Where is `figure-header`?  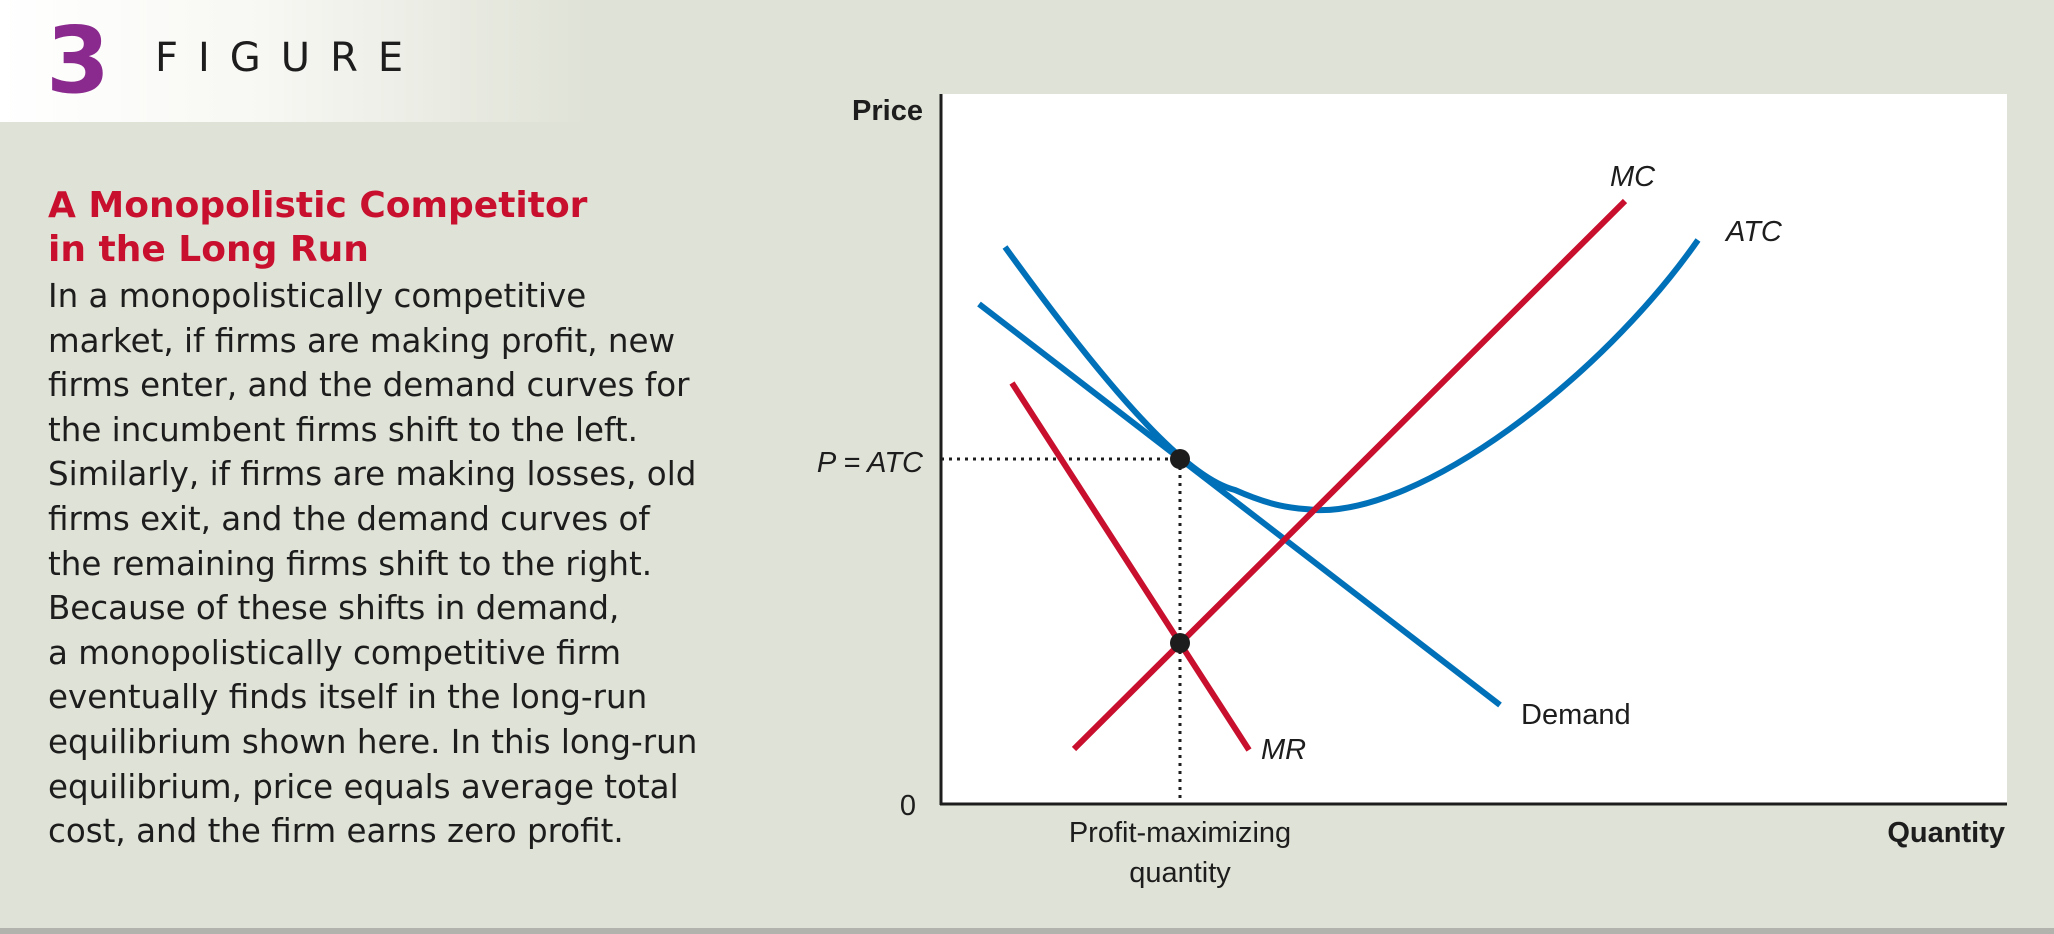
figure-header is located at coordinates (295, 61).